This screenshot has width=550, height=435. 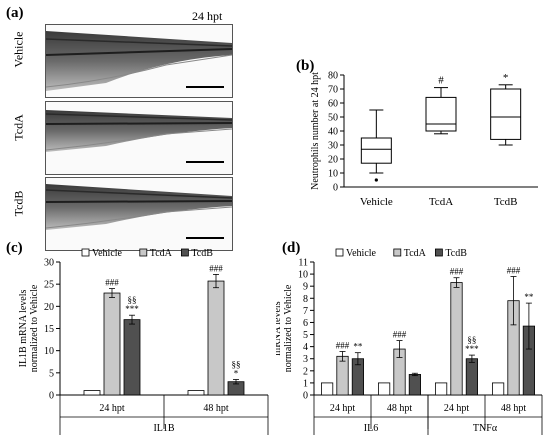 I want to click on y-axis-label: Neutrophils number at 24 hpt, so click(x=315, y=131).